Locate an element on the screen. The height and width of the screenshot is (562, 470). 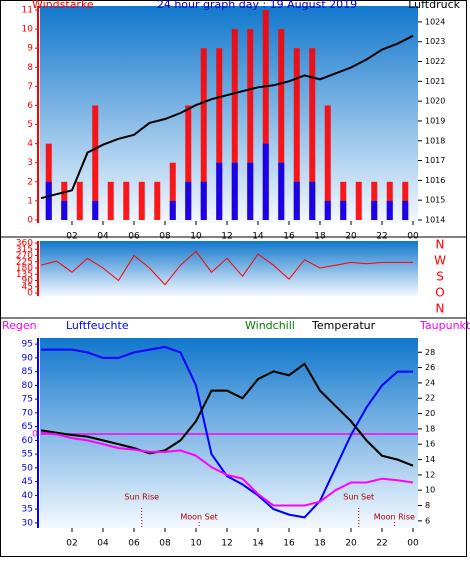
y2-tick-label: 1015 is located at coordinates (435, 200).